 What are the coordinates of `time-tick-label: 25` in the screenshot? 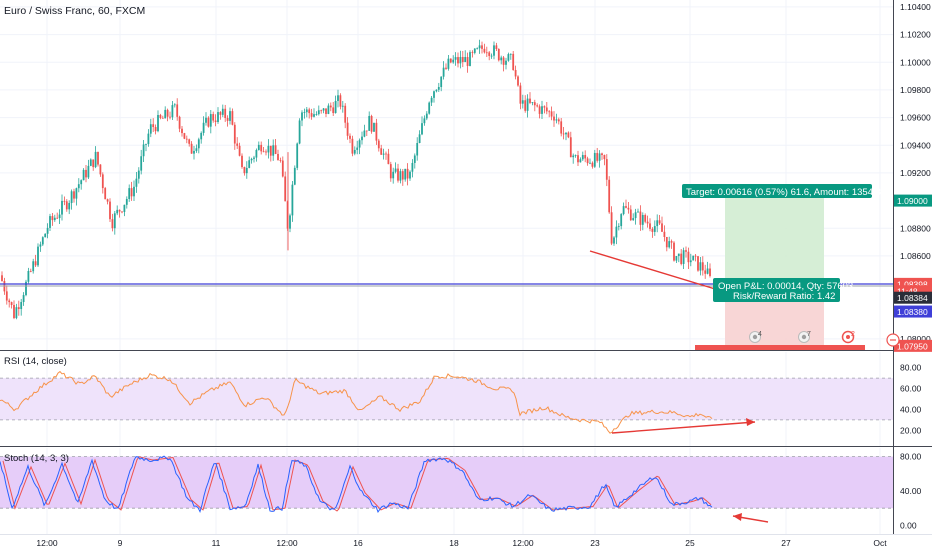 It's located at (690, 543).